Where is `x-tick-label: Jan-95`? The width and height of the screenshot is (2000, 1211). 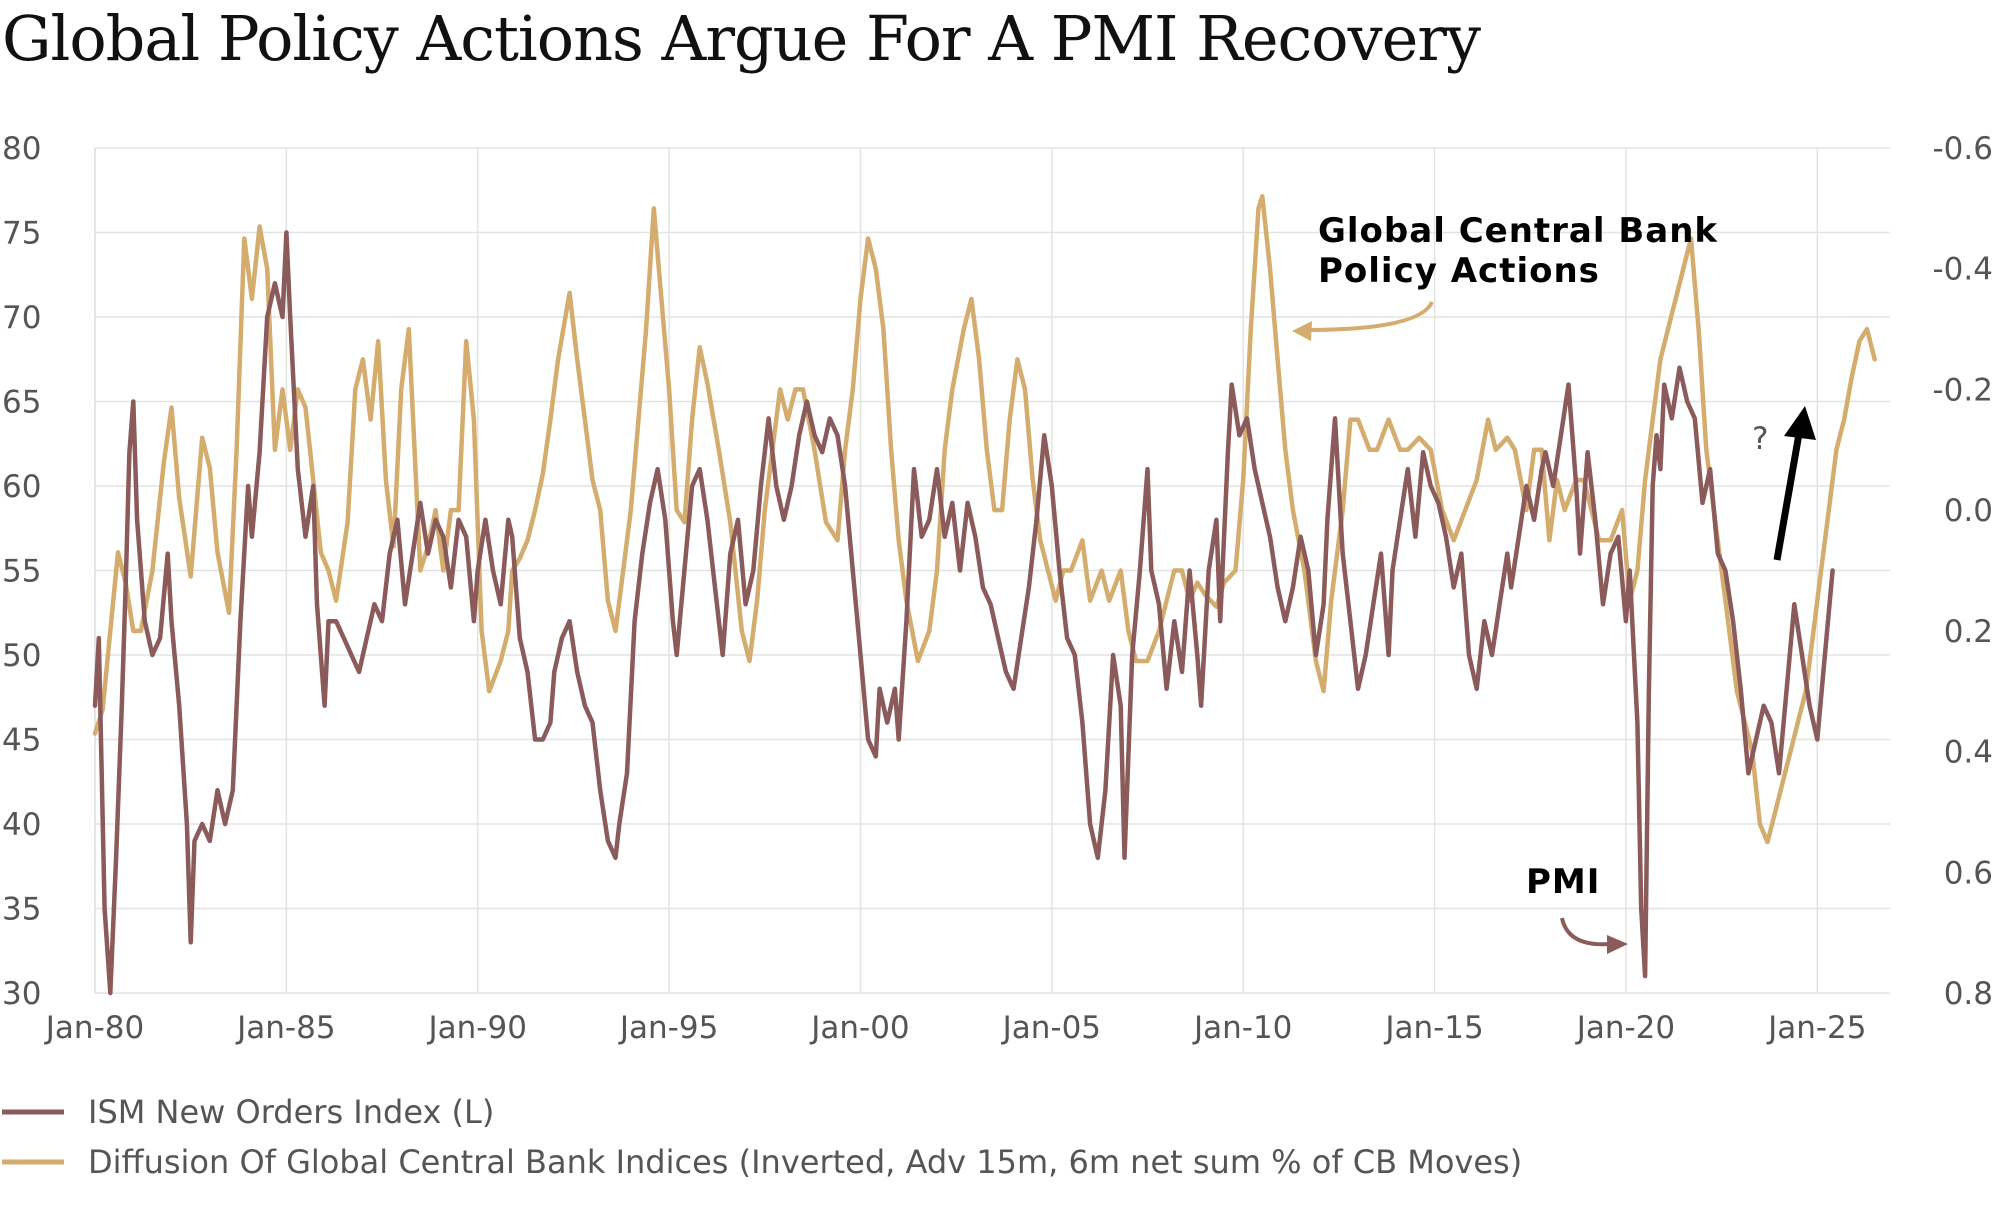
x-tick-label: Jan-95 is located at coordinates (668, 1028).